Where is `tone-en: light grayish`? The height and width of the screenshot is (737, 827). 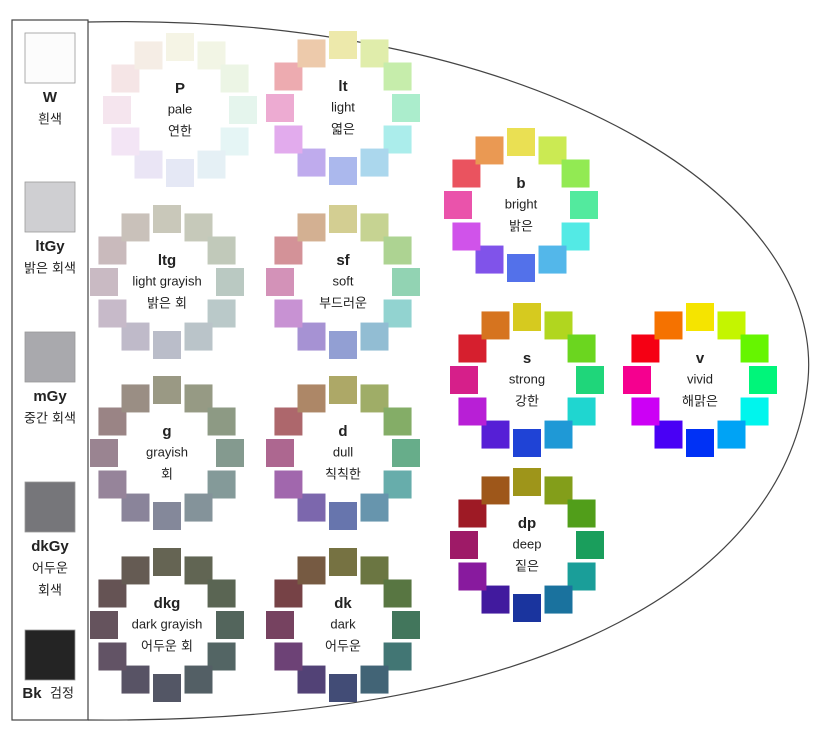
tone-en: light grayish is located at coordinates (166, 280).